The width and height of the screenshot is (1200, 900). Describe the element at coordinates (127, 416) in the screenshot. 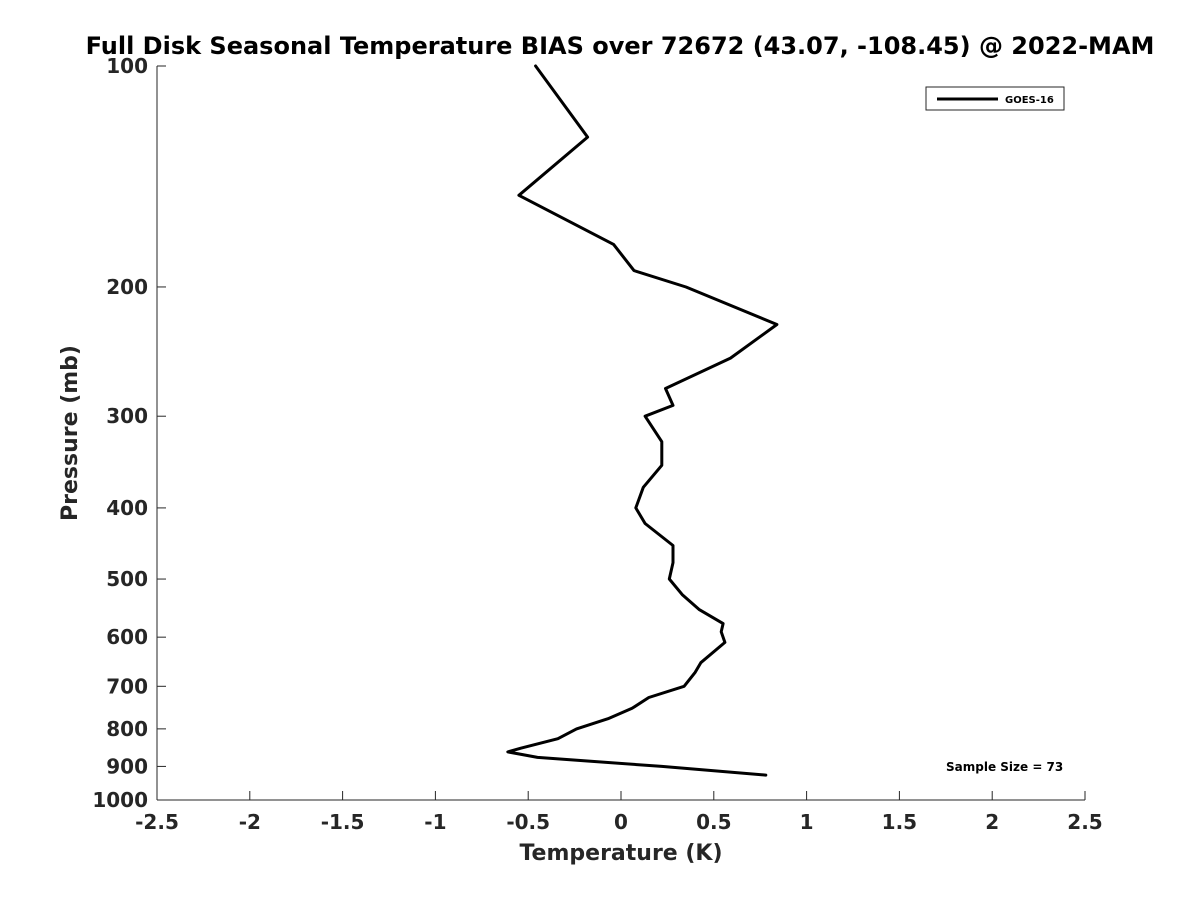

I see `y-tick-label: 300` at that location.